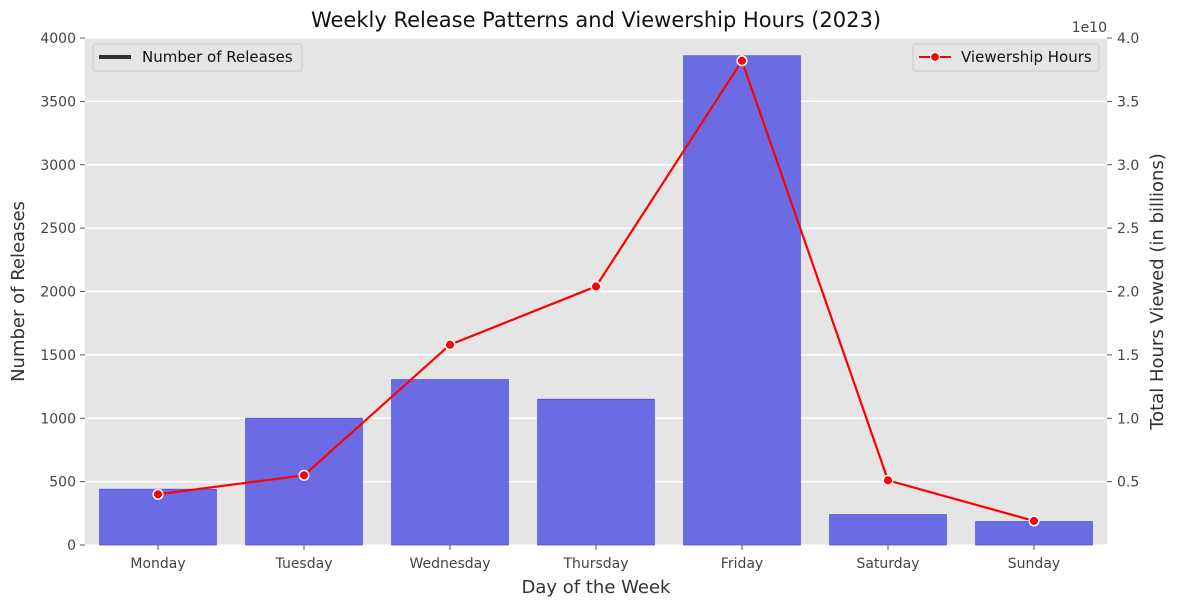 This screenshot has height=605, width=1177. Describe the element at coordinates (304, 564) in the screenshot. I see `x-tick-label: Tuesday` at that location.